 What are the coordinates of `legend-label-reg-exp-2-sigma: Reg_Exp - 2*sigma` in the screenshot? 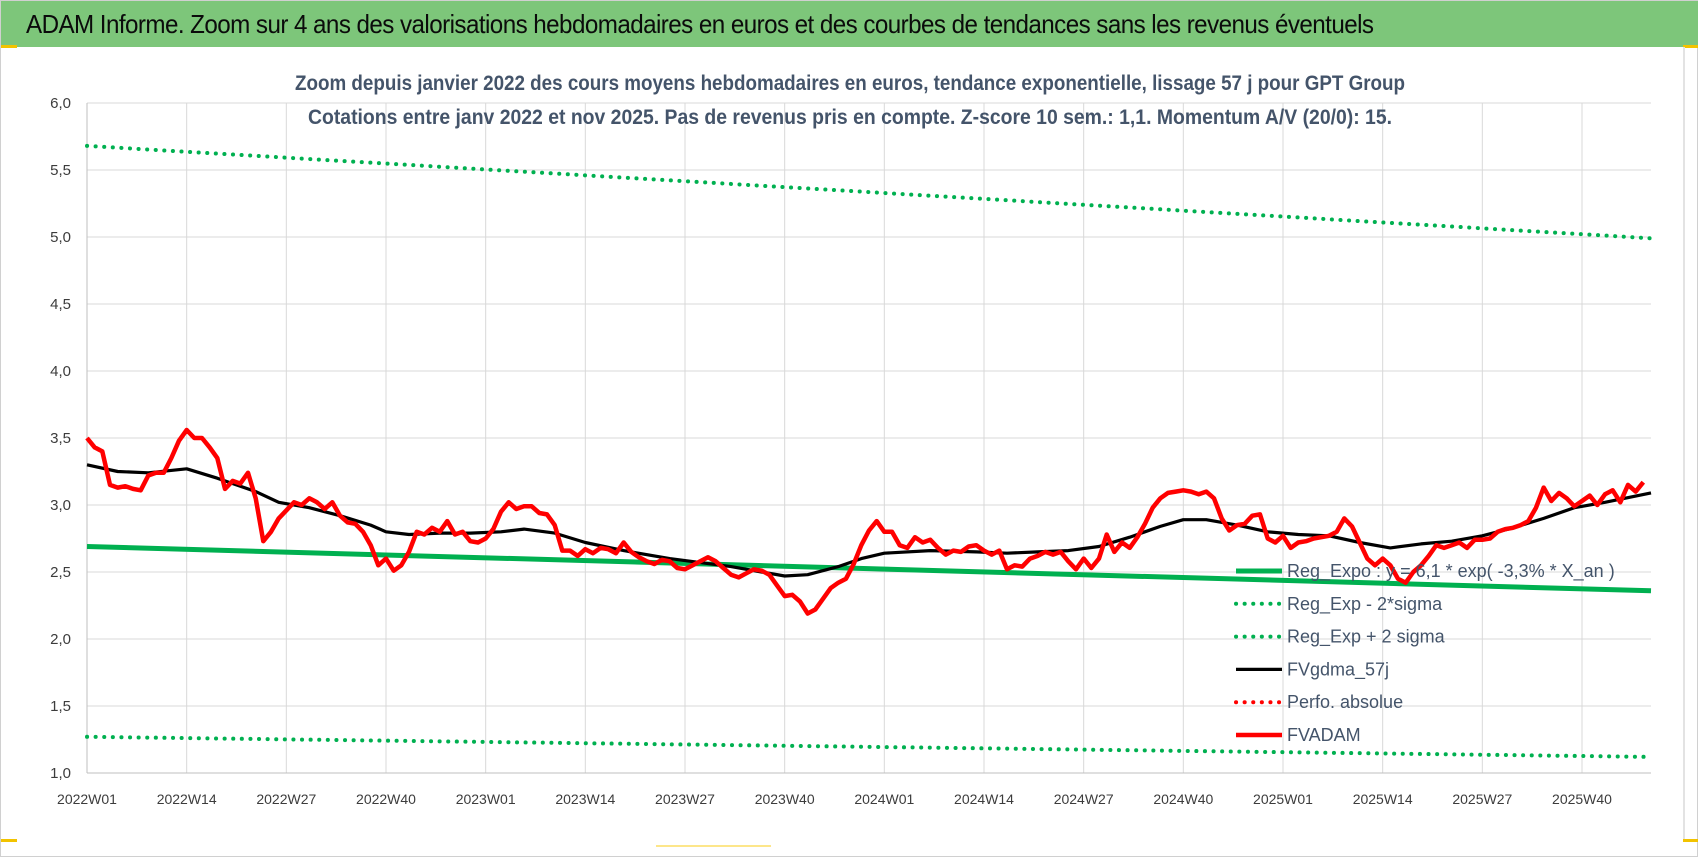 It's located at (1365, 604).